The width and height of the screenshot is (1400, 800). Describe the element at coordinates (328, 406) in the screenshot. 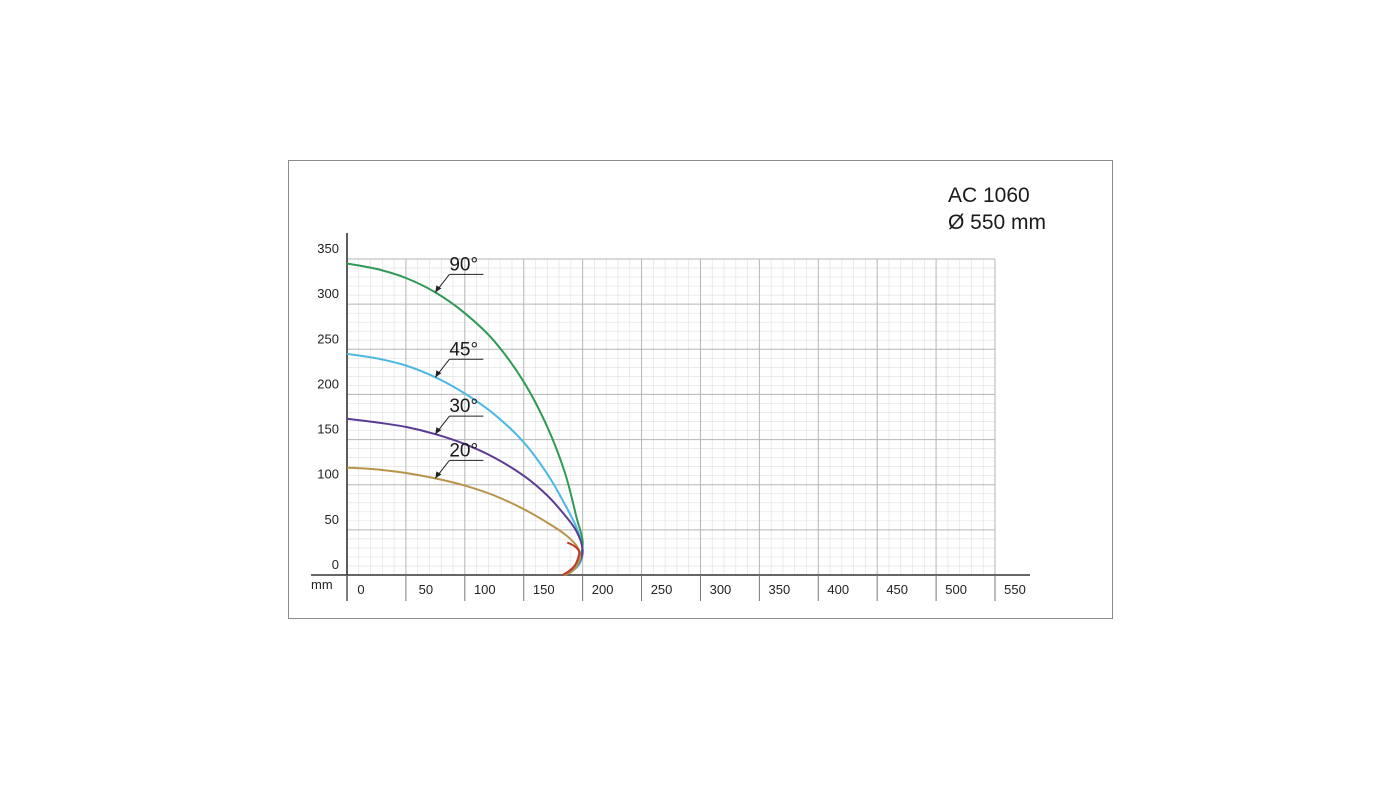

I see `y-tick-labels: 0 50 100 150 200 250 300 350` at that location.